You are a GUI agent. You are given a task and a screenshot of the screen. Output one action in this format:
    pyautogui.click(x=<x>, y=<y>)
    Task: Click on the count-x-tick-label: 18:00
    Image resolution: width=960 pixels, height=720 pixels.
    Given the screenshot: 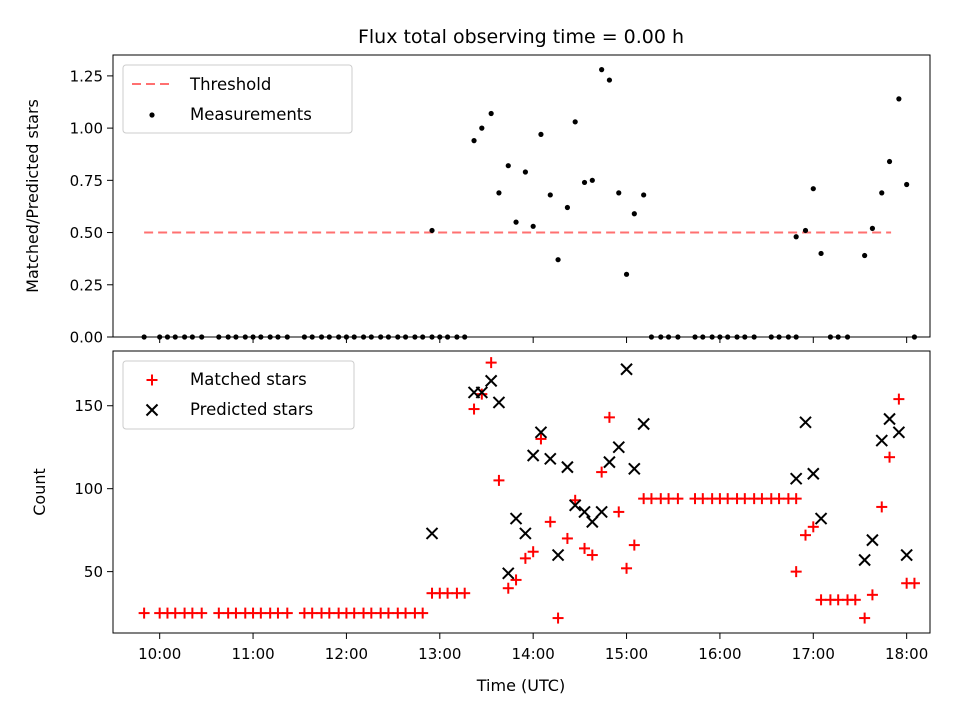 What is the action you would take?
    pyautogui.click(x=906, y=654)
    